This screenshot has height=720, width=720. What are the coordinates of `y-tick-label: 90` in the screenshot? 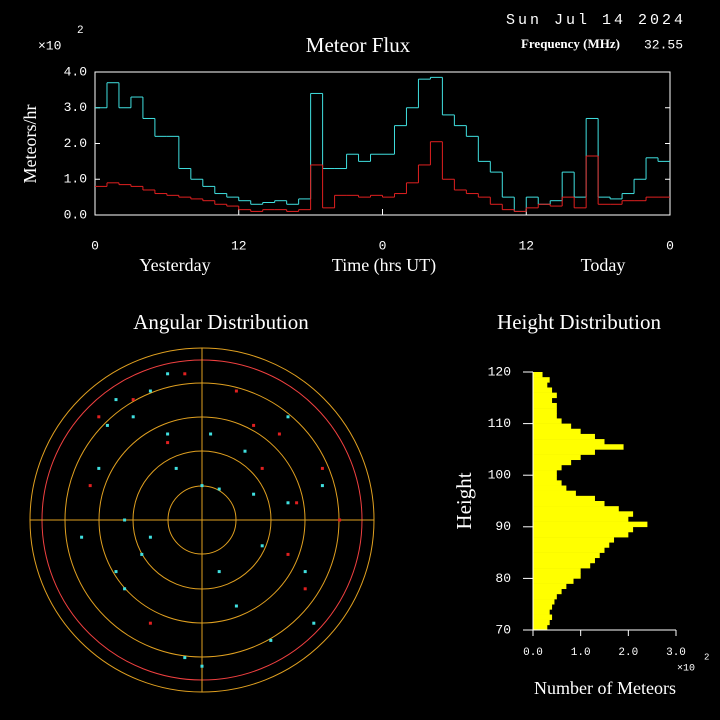 It's located at (503, 526).